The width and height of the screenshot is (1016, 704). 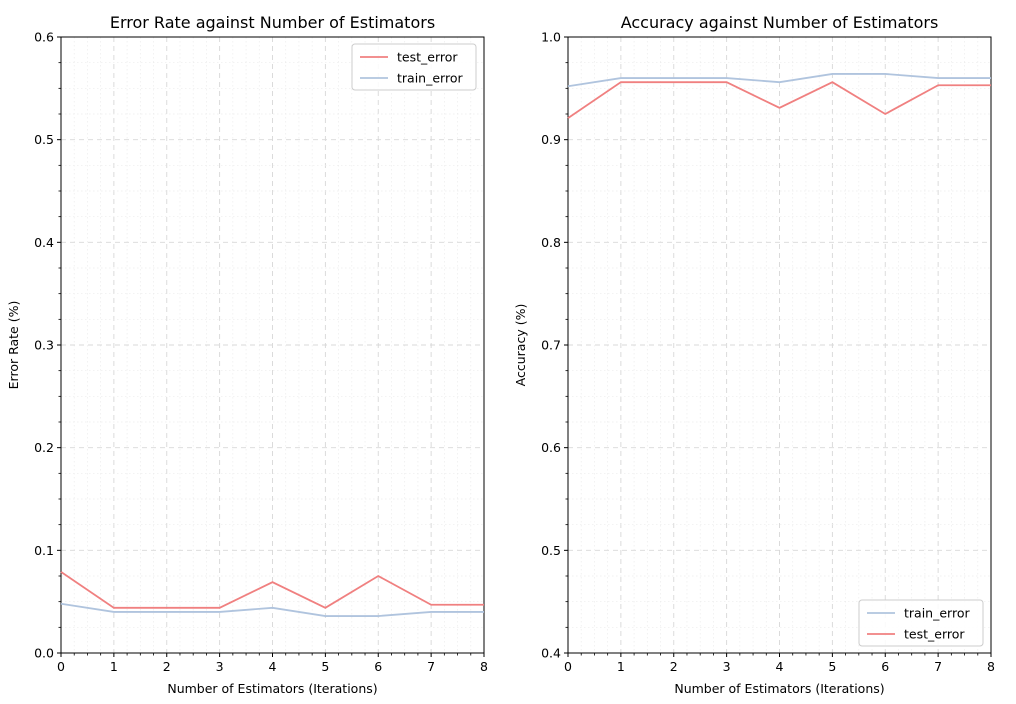 What do you see at coordinates (551, 345) in the screenshot?
I see `y-tick-label: 0.7` at bounding box center [551, 345].